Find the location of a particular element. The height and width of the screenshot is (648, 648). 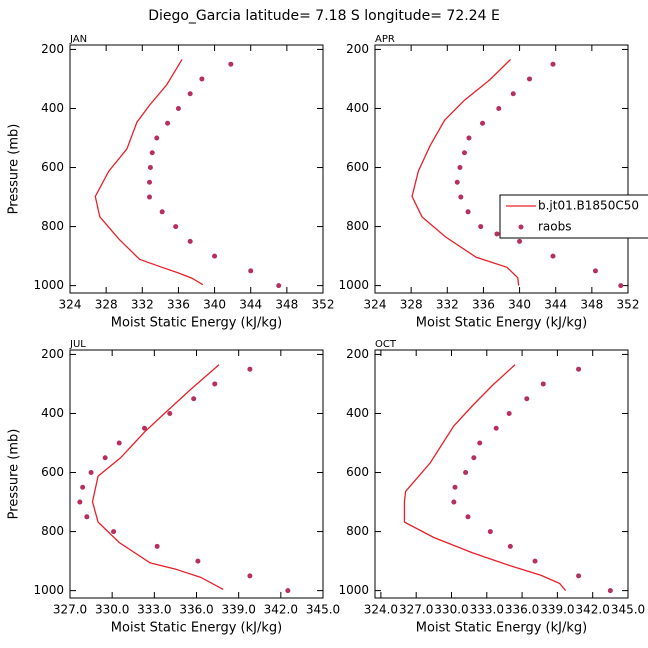

legend-label: b.jt01.B1850C50 is located at coordinates (588, 206).